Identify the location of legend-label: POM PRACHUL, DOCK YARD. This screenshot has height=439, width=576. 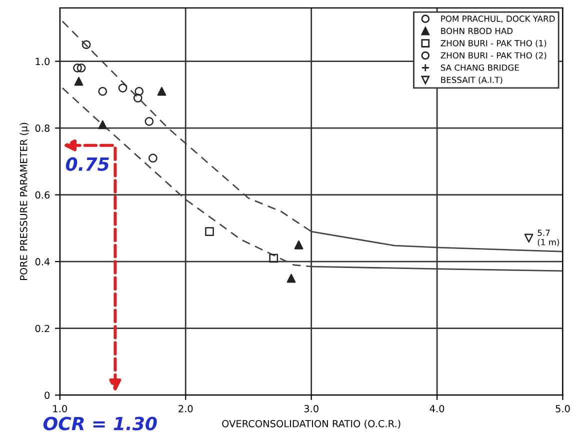
(498, 19).